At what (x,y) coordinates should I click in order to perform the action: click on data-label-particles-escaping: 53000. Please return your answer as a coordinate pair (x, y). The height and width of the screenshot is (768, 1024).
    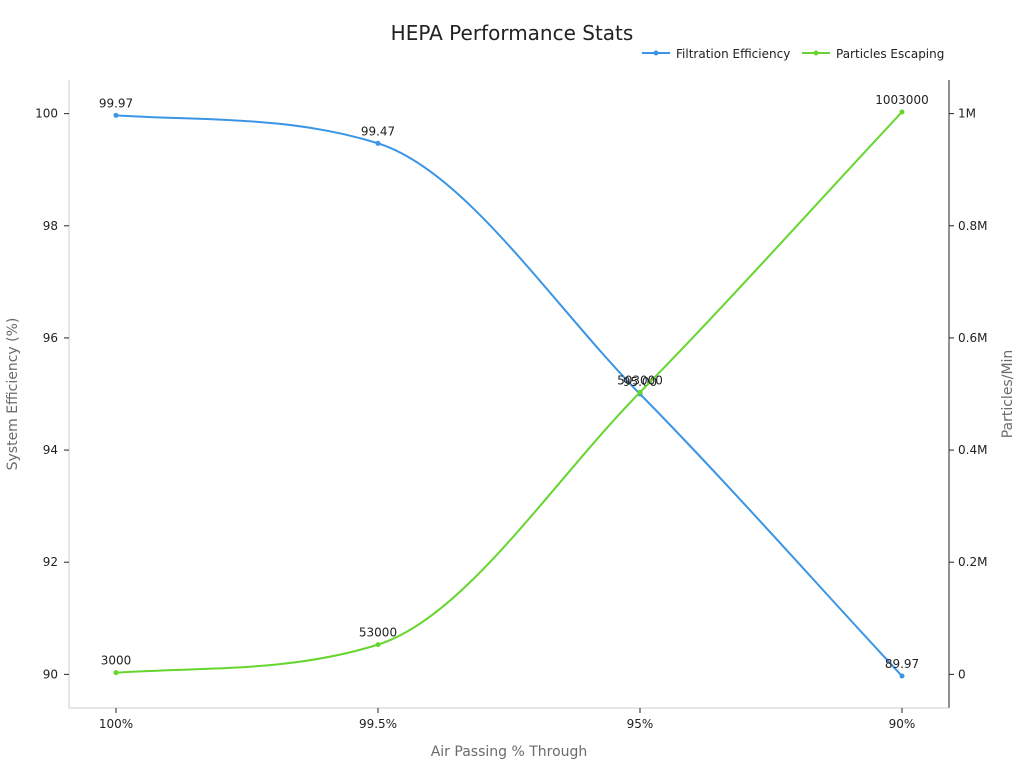
    Looking at the image, I should click on (378, 633).